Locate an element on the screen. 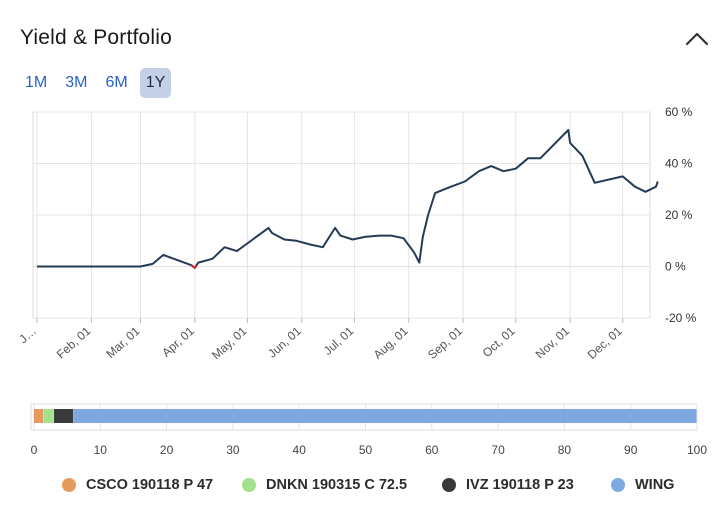  legend-swatch-csco is located at coordinates (69, 485).